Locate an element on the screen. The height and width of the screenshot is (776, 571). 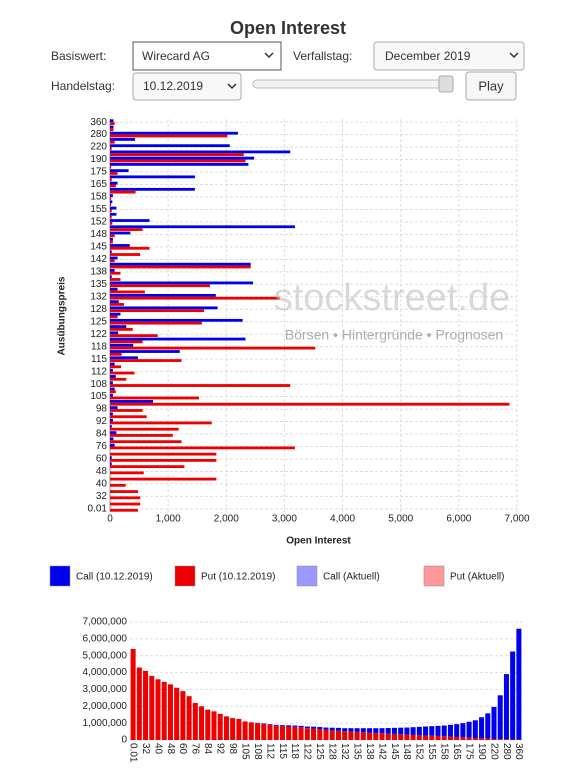
y-tick-label: 105 is located at coordinates (98, 396).